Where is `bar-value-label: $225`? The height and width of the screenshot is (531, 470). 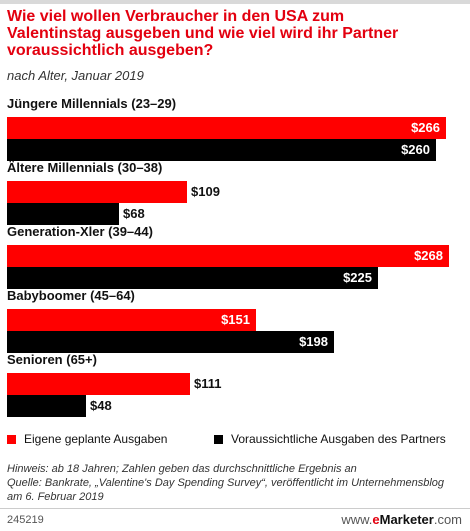
bar-value-label: $225 is located at coordinates (357, 277).